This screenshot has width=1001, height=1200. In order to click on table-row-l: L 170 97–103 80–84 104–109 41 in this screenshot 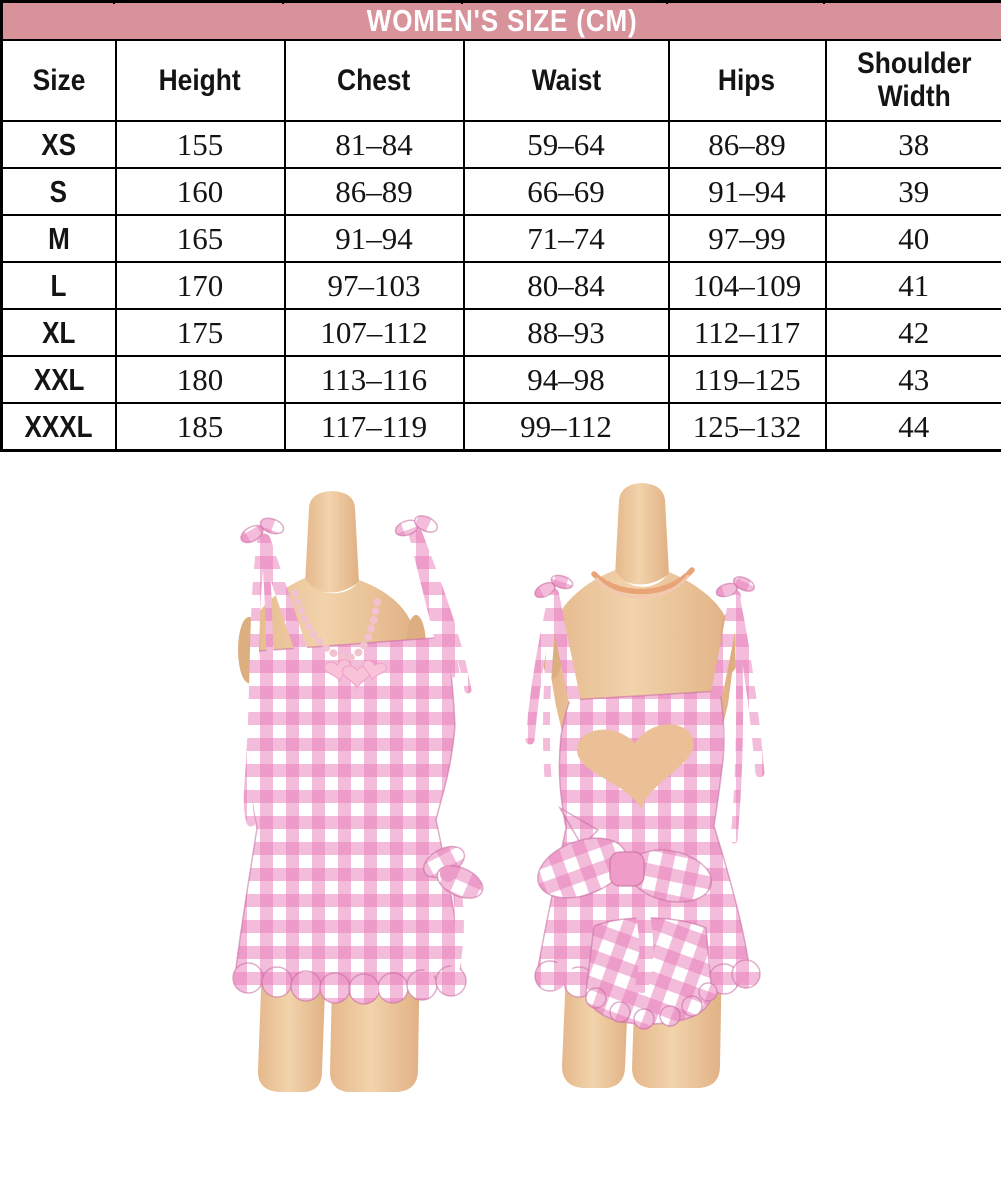, I will do `click(500, 285)`.